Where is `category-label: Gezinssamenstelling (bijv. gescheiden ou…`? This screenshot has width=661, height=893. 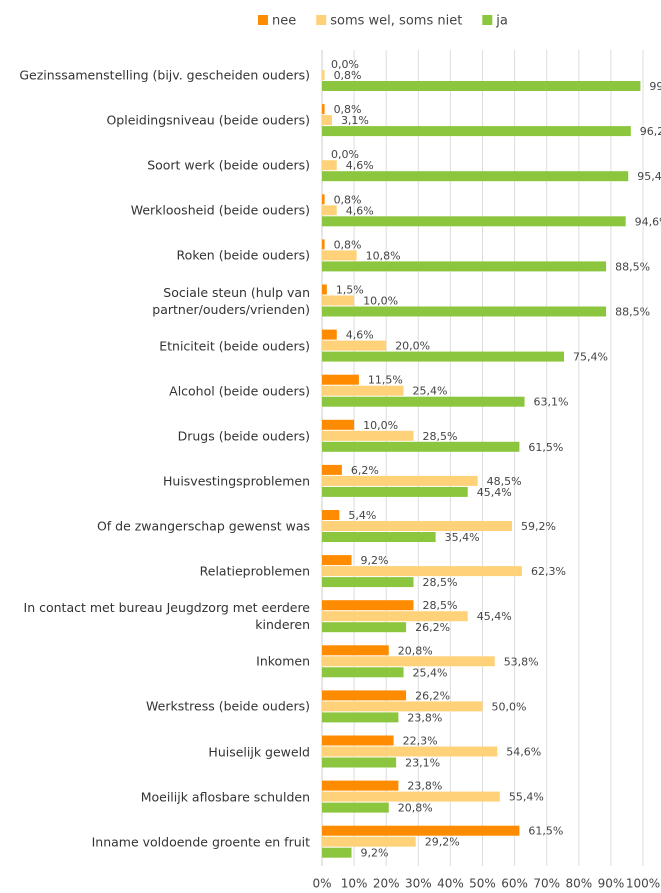 category-label: Gezinssamenstelling (bijv. gescheiden ou… is located at coordinates (164, 75).